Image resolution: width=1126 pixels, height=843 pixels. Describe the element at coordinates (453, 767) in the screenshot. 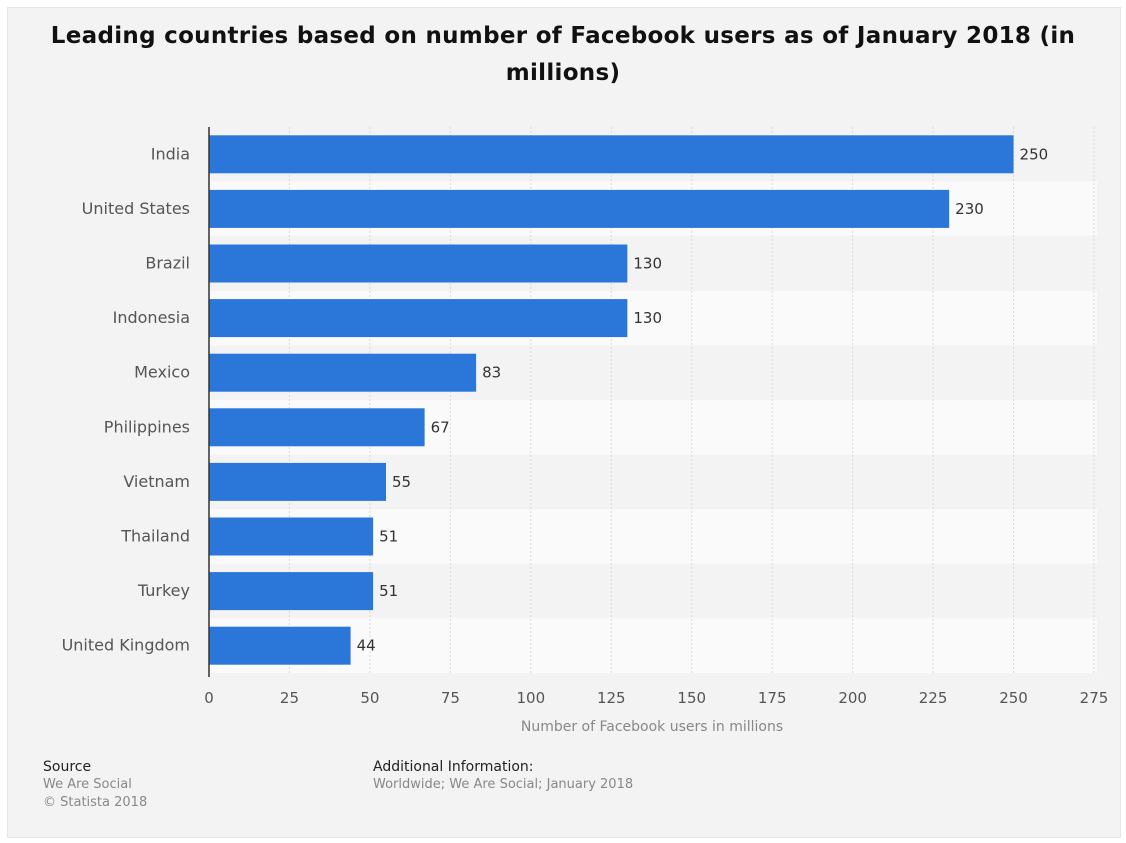

I see `additional-info-heading: Additional Information:` at that location.